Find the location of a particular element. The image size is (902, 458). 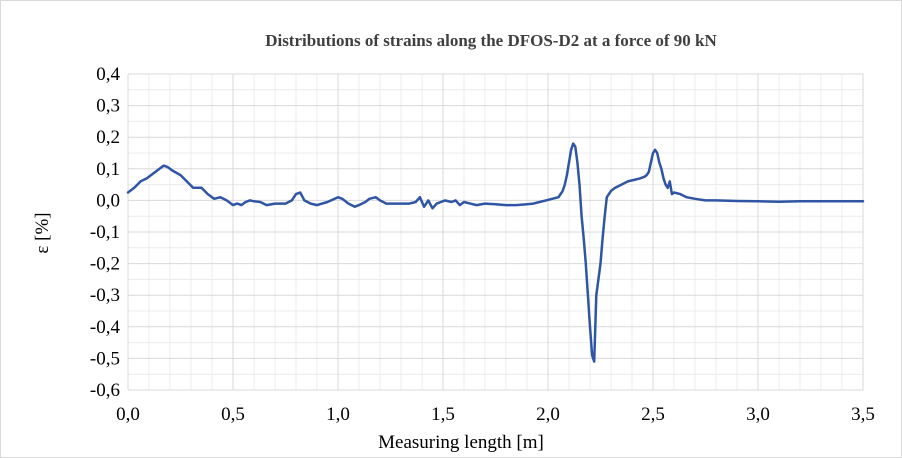

y-tick-label: 0,3 is located at coordinates (108, 106).